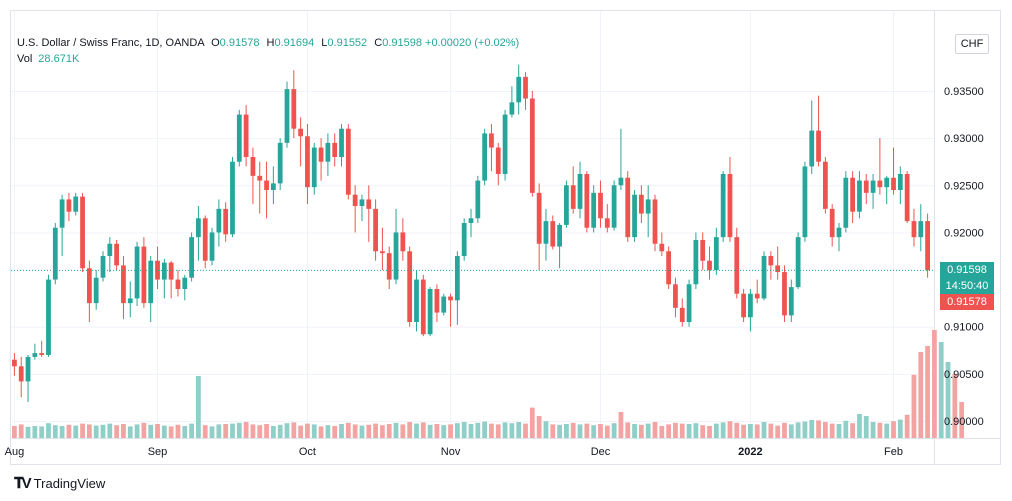 The width and height of the screenshot is (1012, 501). What do you see at coordinates (972, 44) in the screenshot?
I see `currency-badge: CHF` at bounding box center [972, 44].